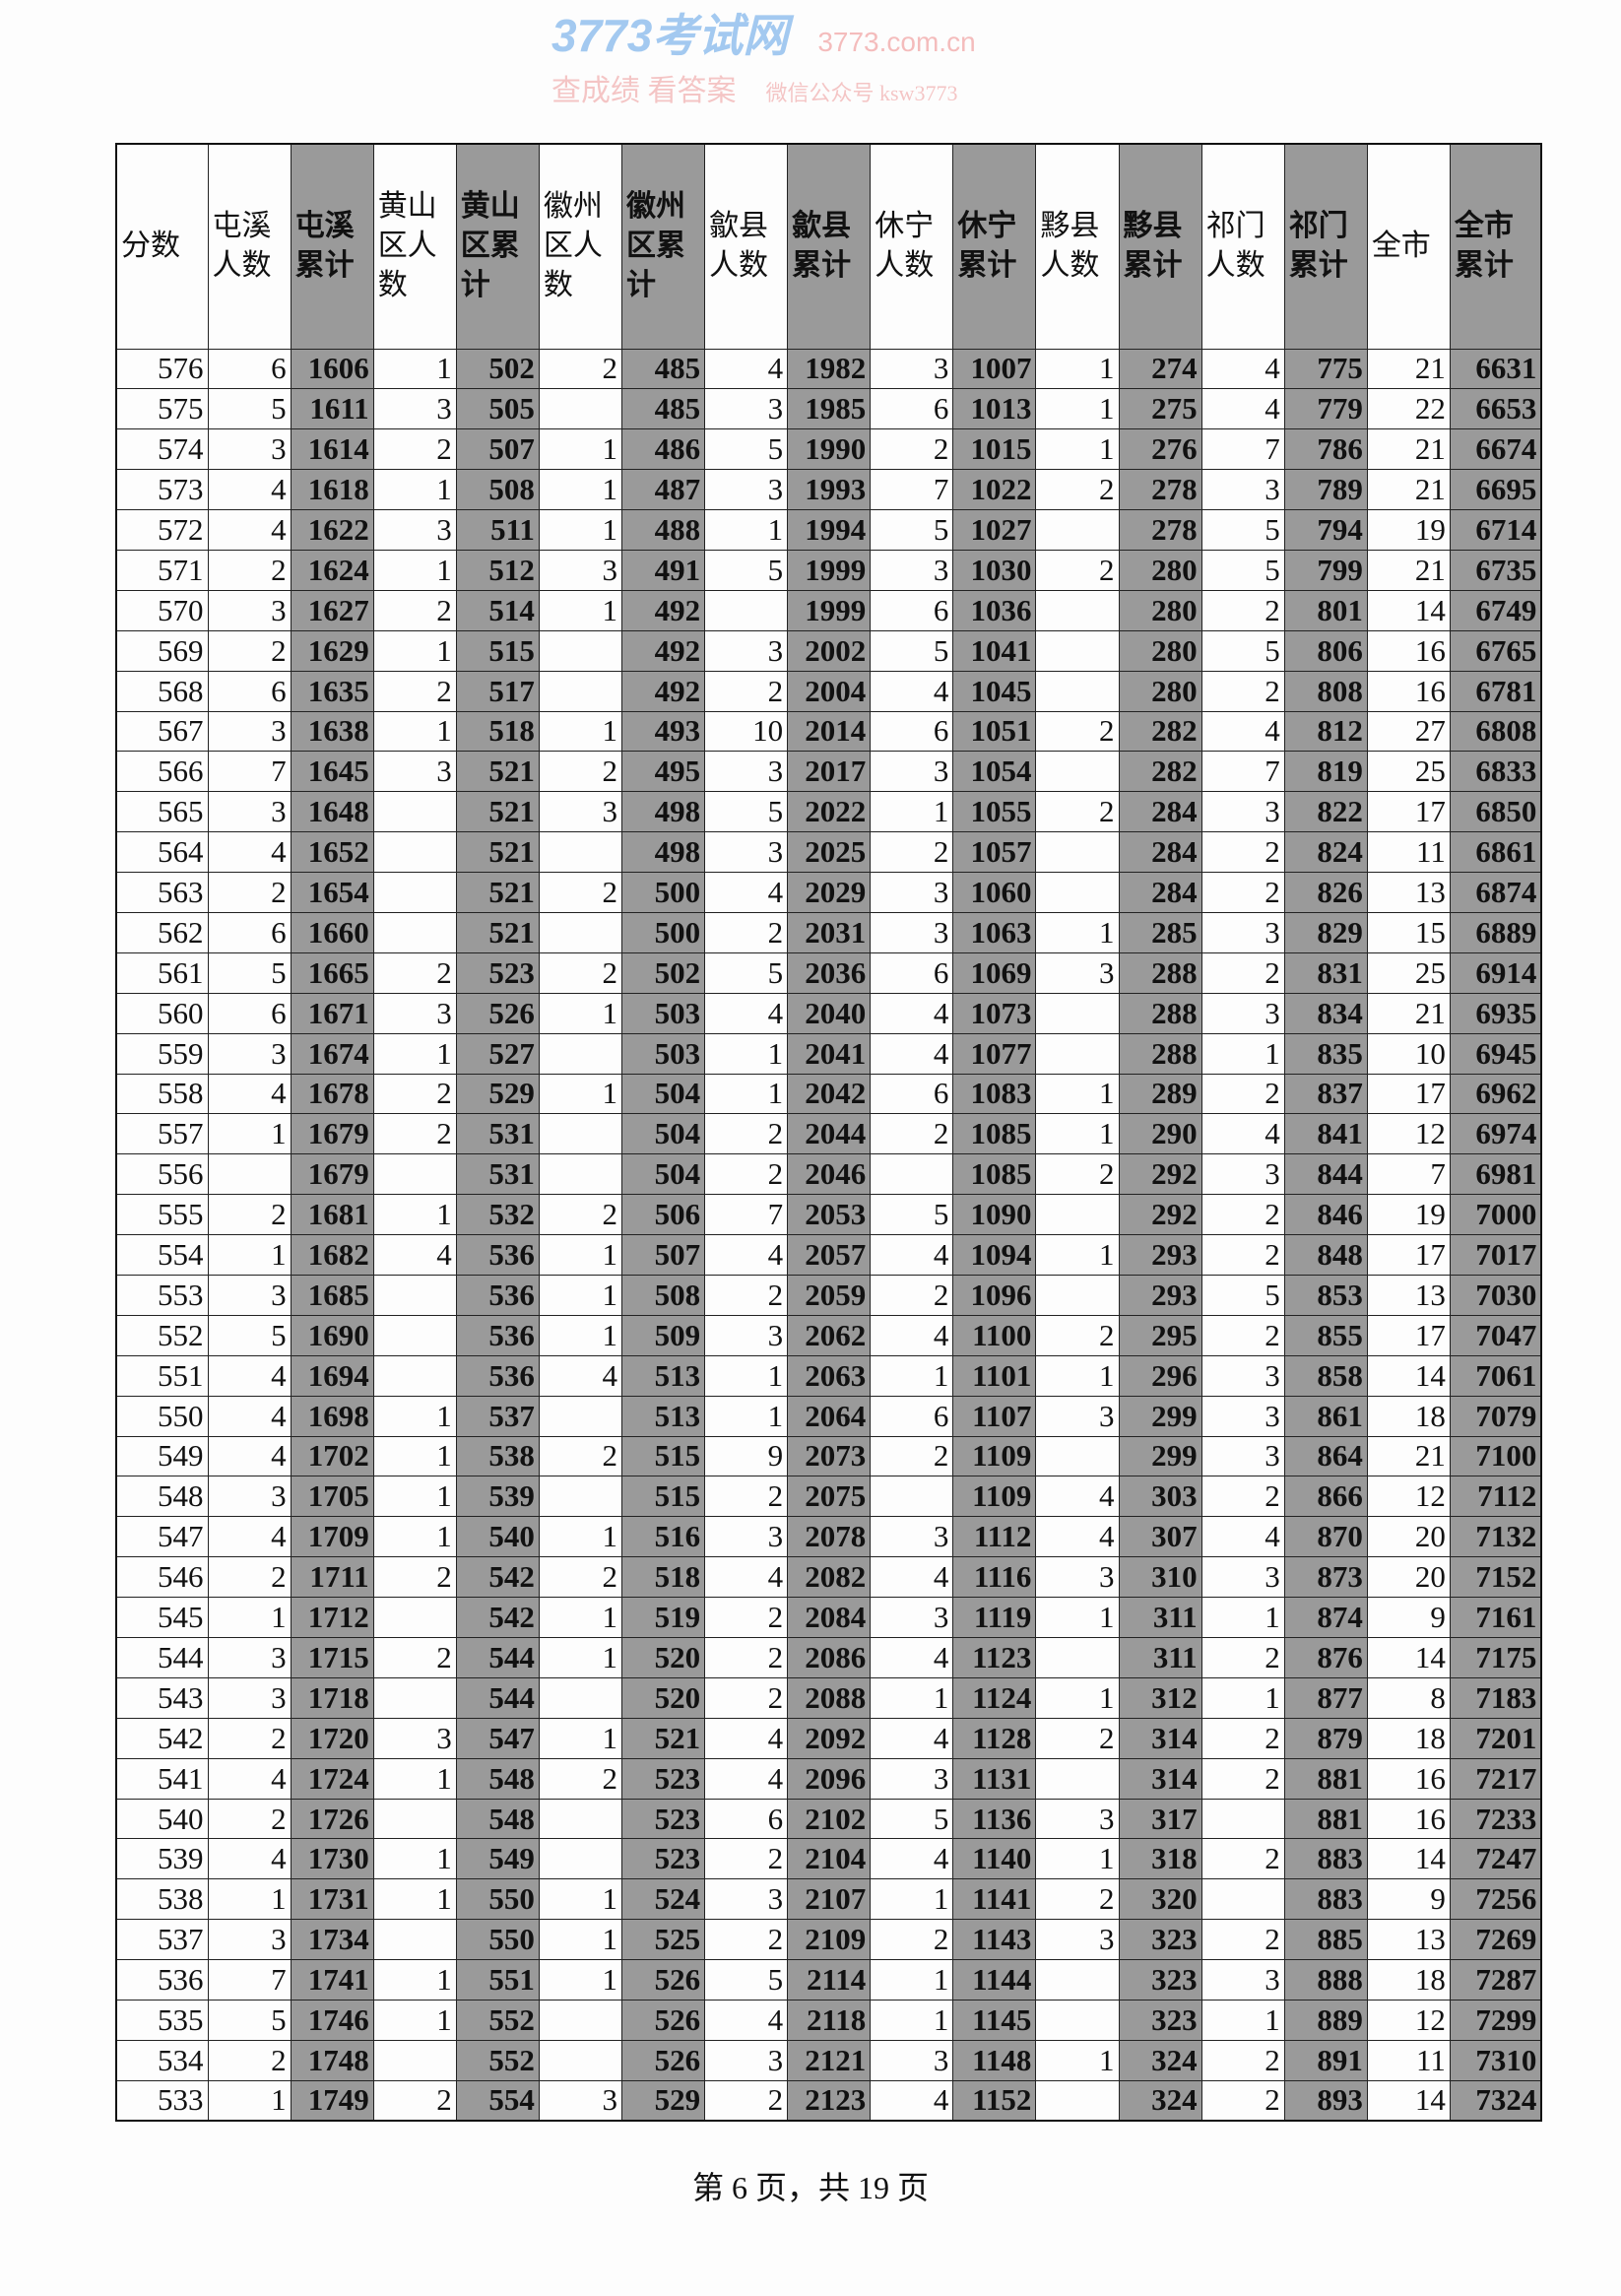  Describe the element at coordinates (498, 1537) in the screenshot. I see `cumulative-cell: 540` at that location.